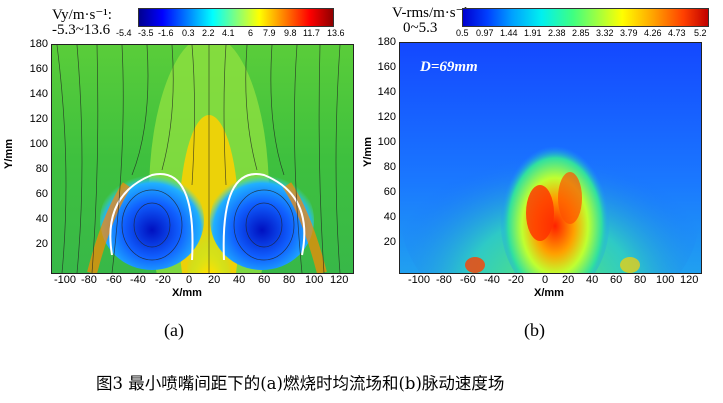  What do you see at coordinates (300, 383) in the screenshot?
I see `figure-caption: 图3 最小喷嘴间距下的(a)燃烧时均流场和(b)脉动速度场` at bounding box center [300, 383].